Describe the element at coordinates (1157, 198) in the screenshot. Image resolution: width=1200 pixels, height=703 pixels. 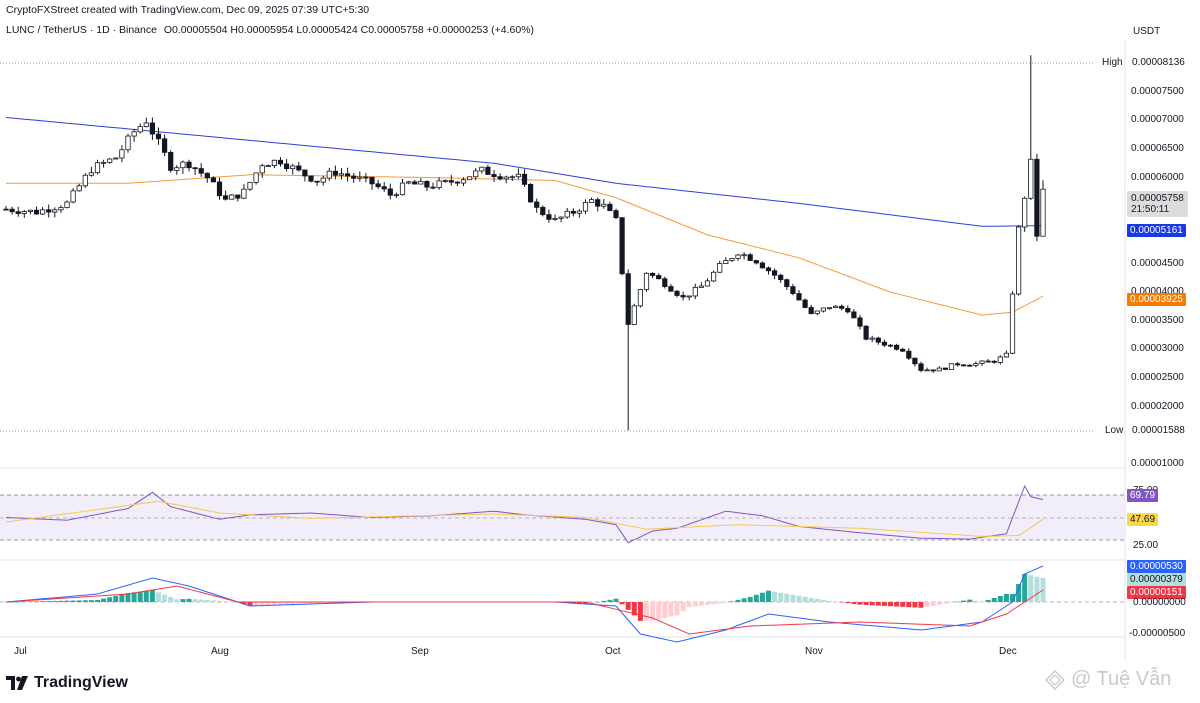
I see `last-price-value: 0.00005758` at that location.